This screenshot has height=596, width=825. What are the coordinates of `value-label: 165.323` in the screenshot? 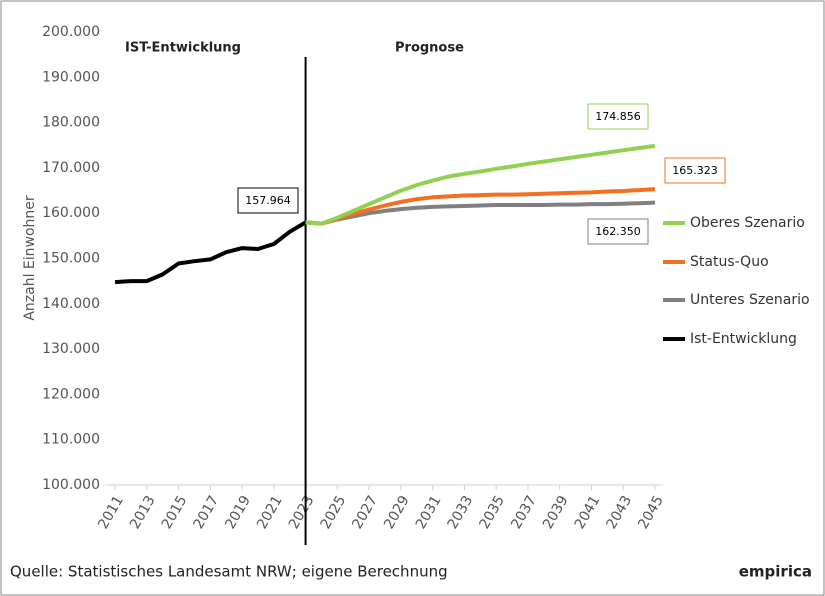 It's located at (695, 170).